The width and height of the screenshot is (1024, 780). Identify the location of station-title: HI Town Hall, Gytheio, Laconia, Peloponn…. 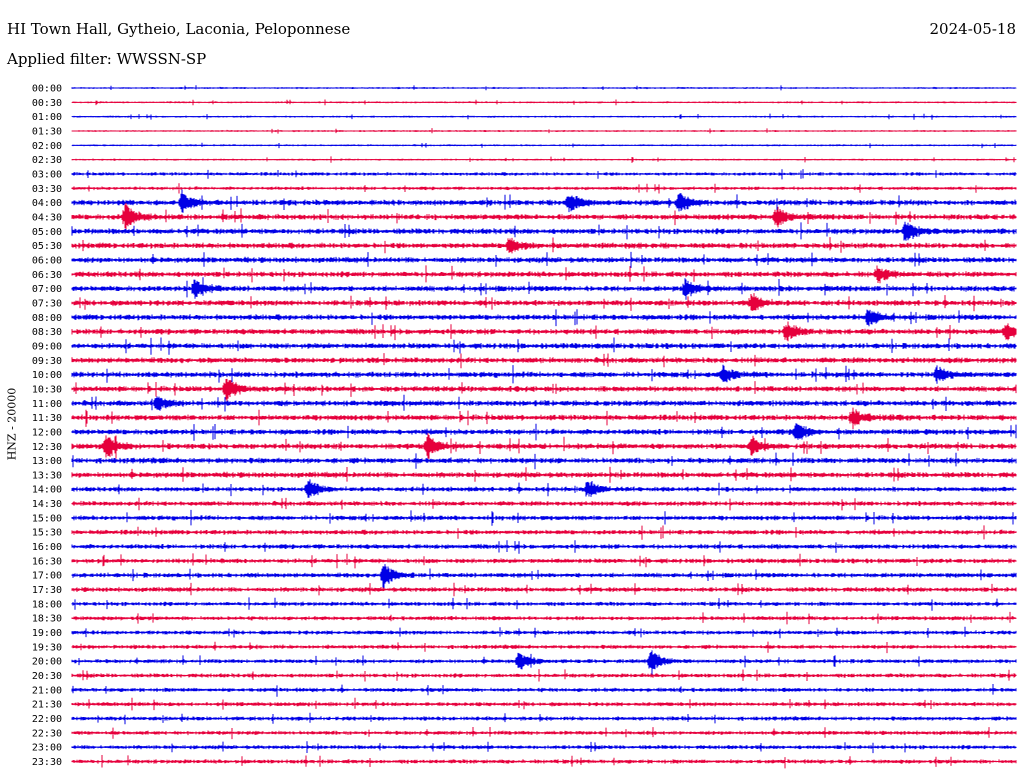
(179, 29).